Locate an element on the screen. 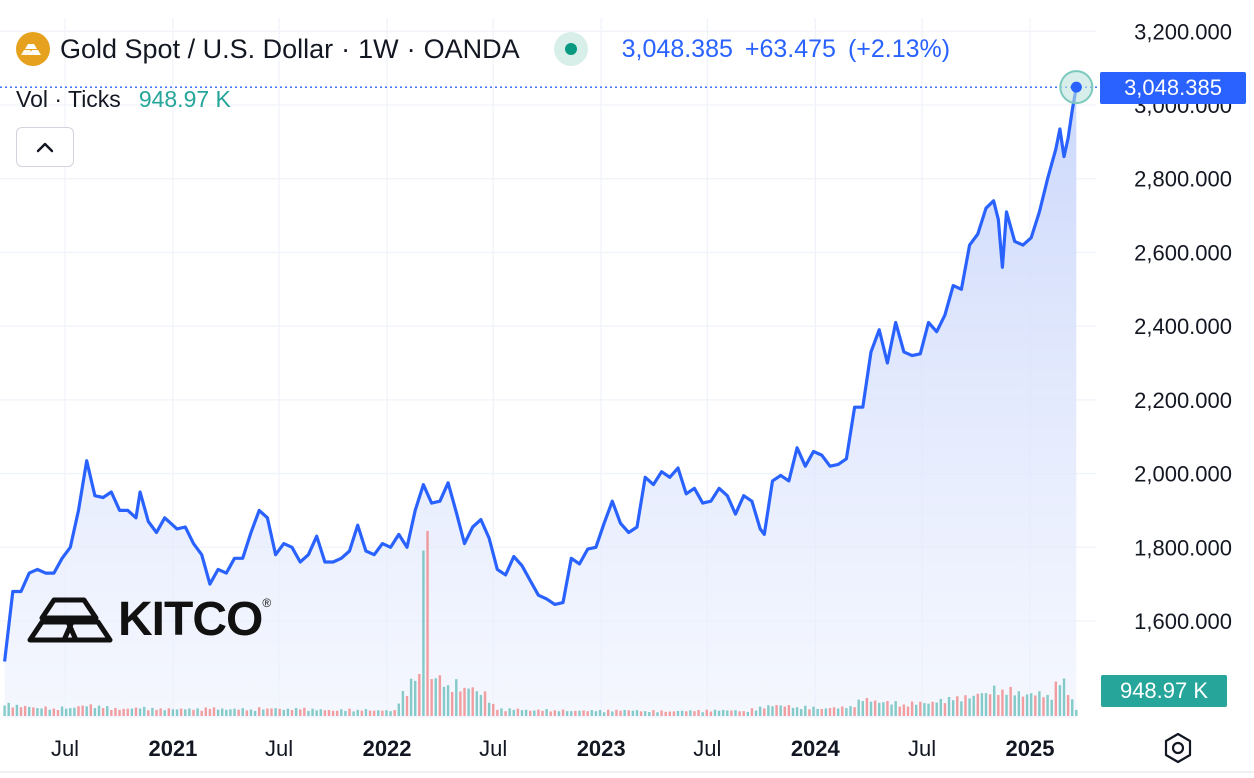  time-tick-label: Jul is located at coordinates (279, 748).